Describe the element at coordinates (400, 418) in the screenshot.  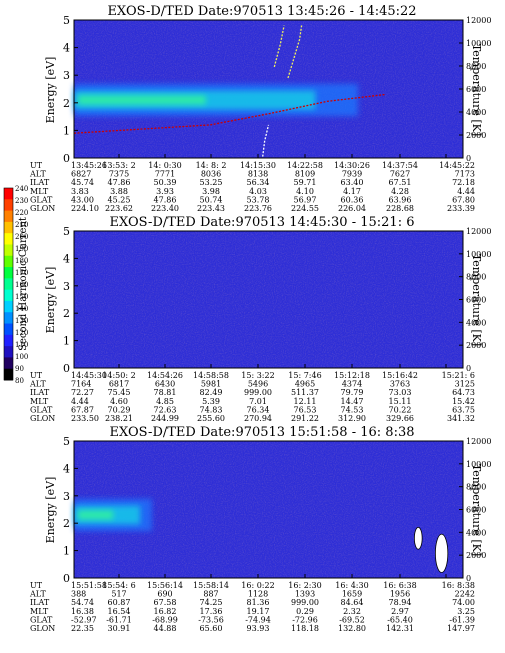
I see `orbit-cell: 329.66` at that location.